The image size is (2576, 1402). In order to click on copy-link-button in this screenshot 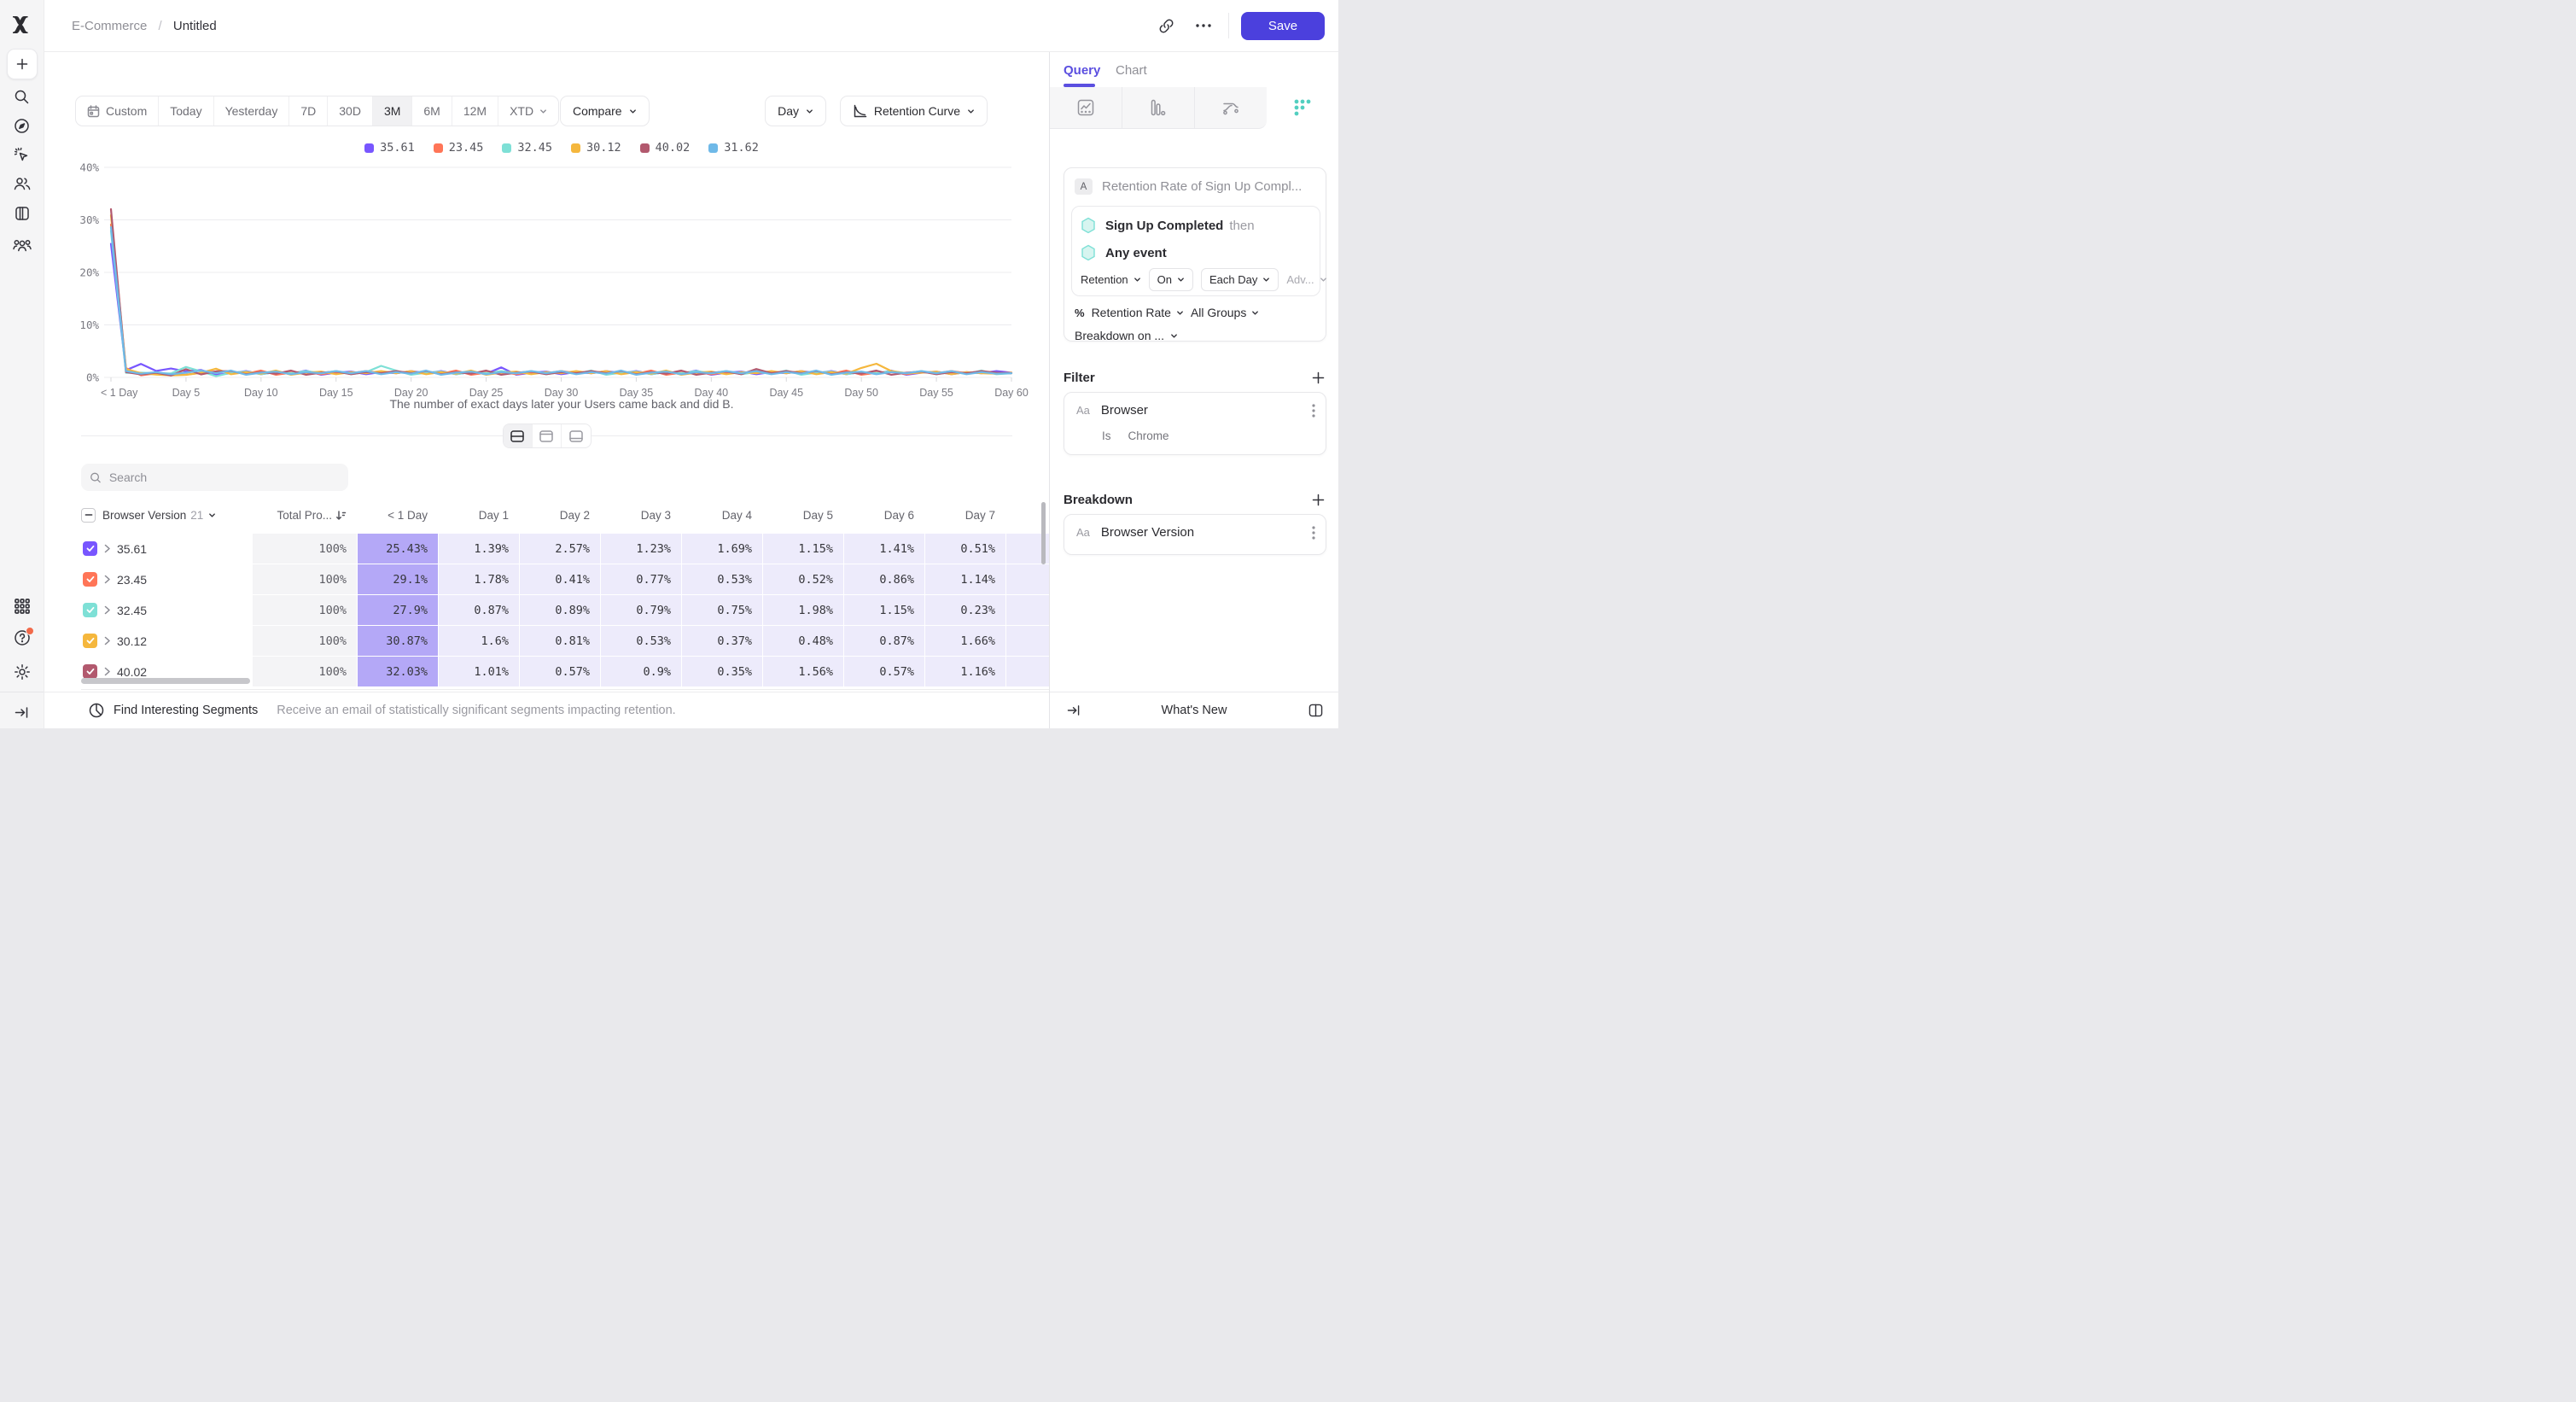, I will do `click(1166, 26)`.